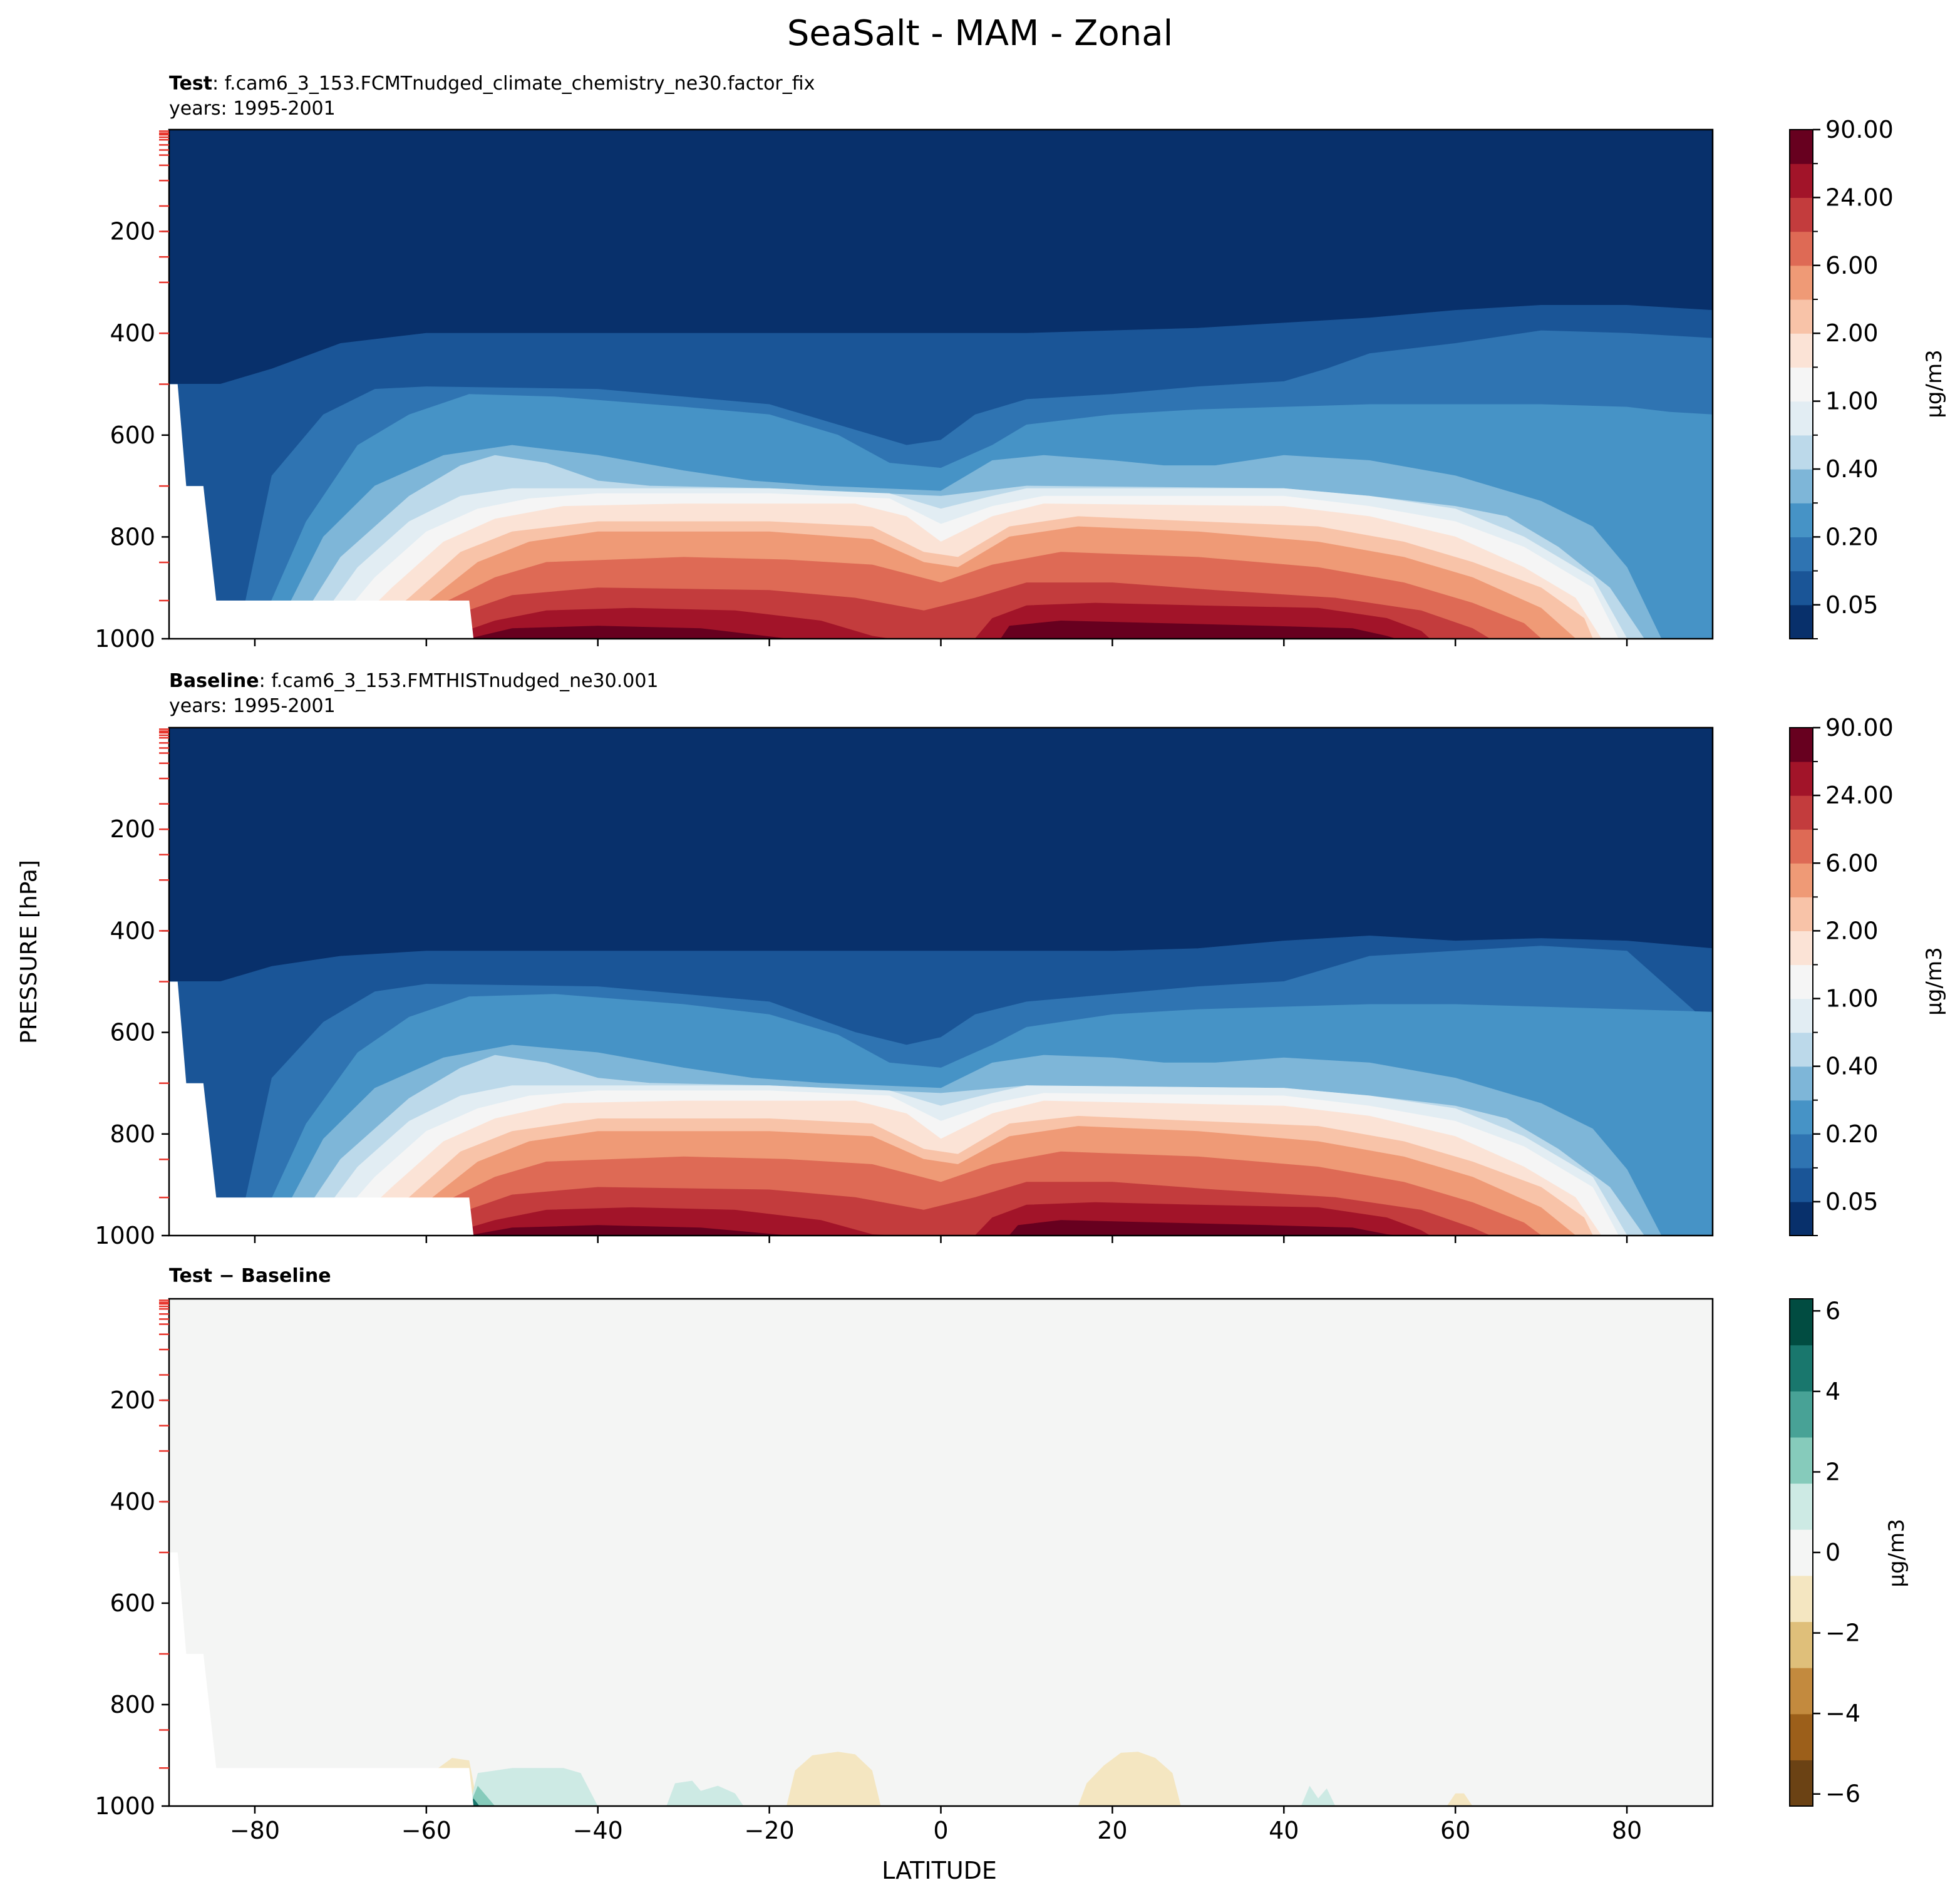 This screenshot has height=1900, width=1960. I want to click on colorbar-tick-label: 0.40, so click(1852, 469).